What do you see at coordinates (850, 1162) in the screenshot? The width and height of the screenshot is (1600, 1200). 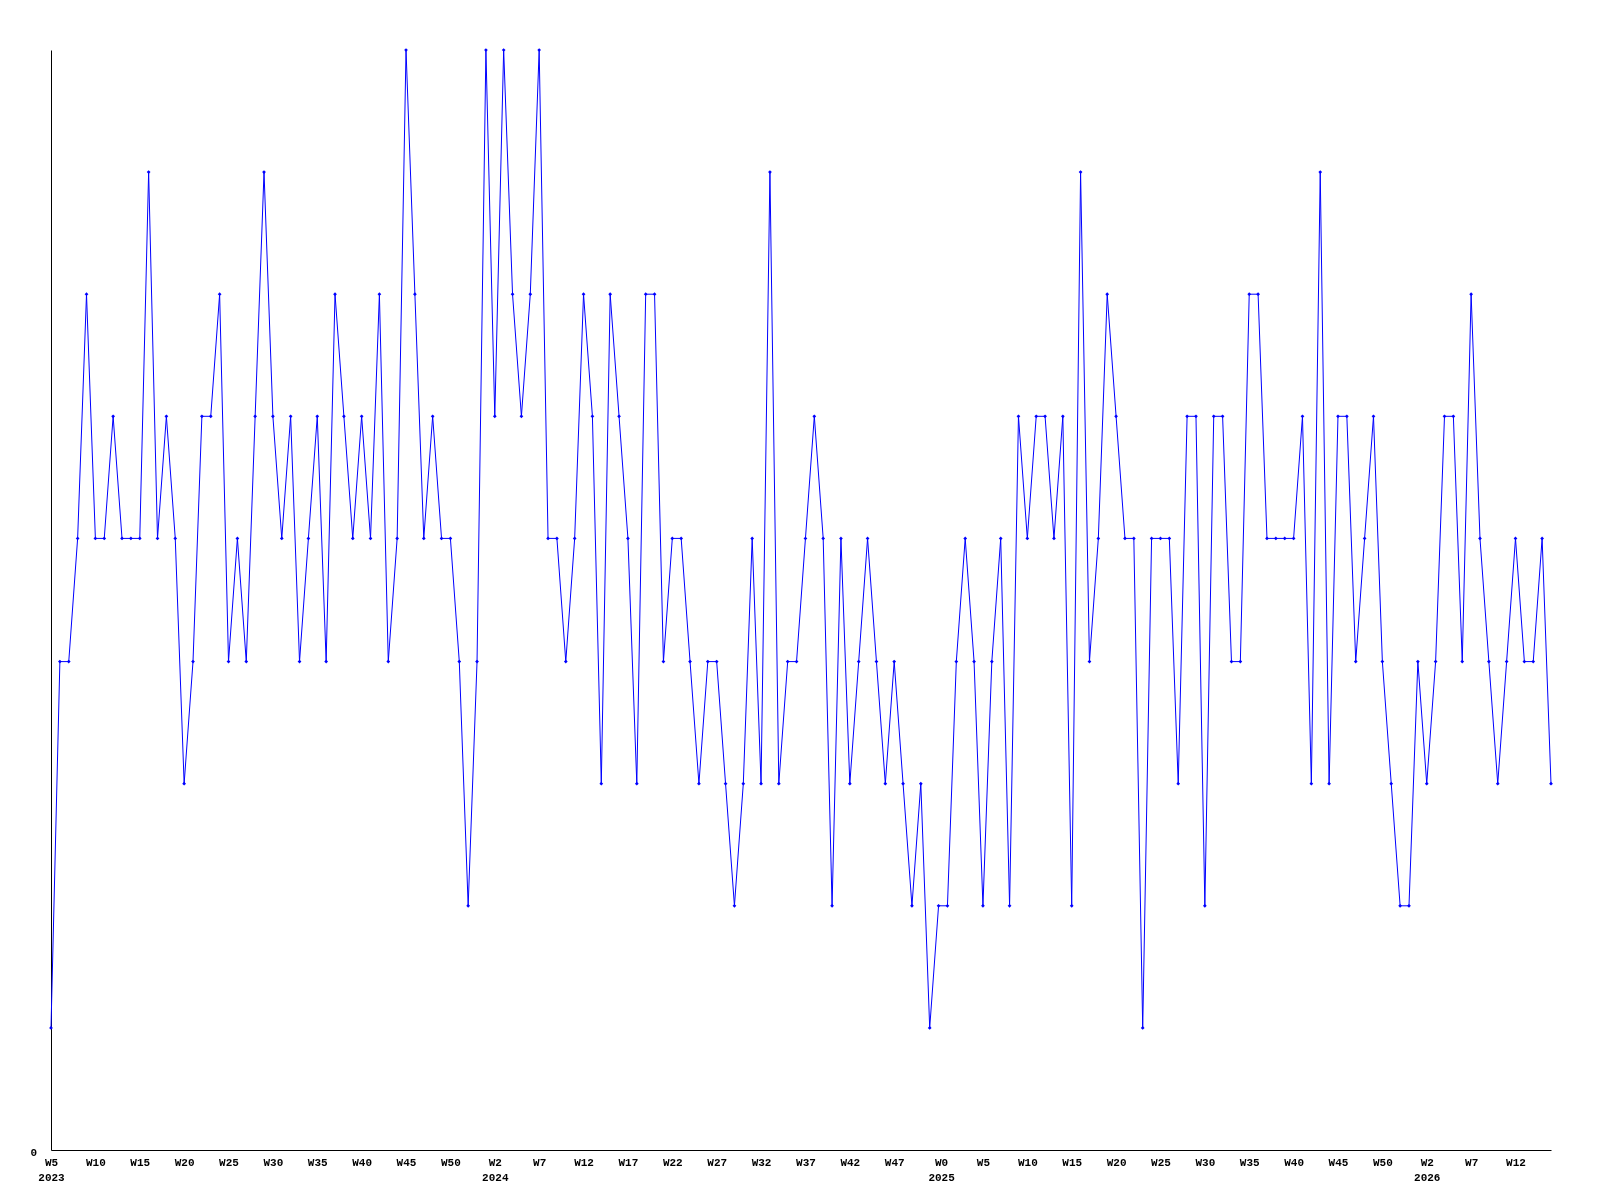 I see `x-tick-label: W42` at bounding box center [850, 1162].